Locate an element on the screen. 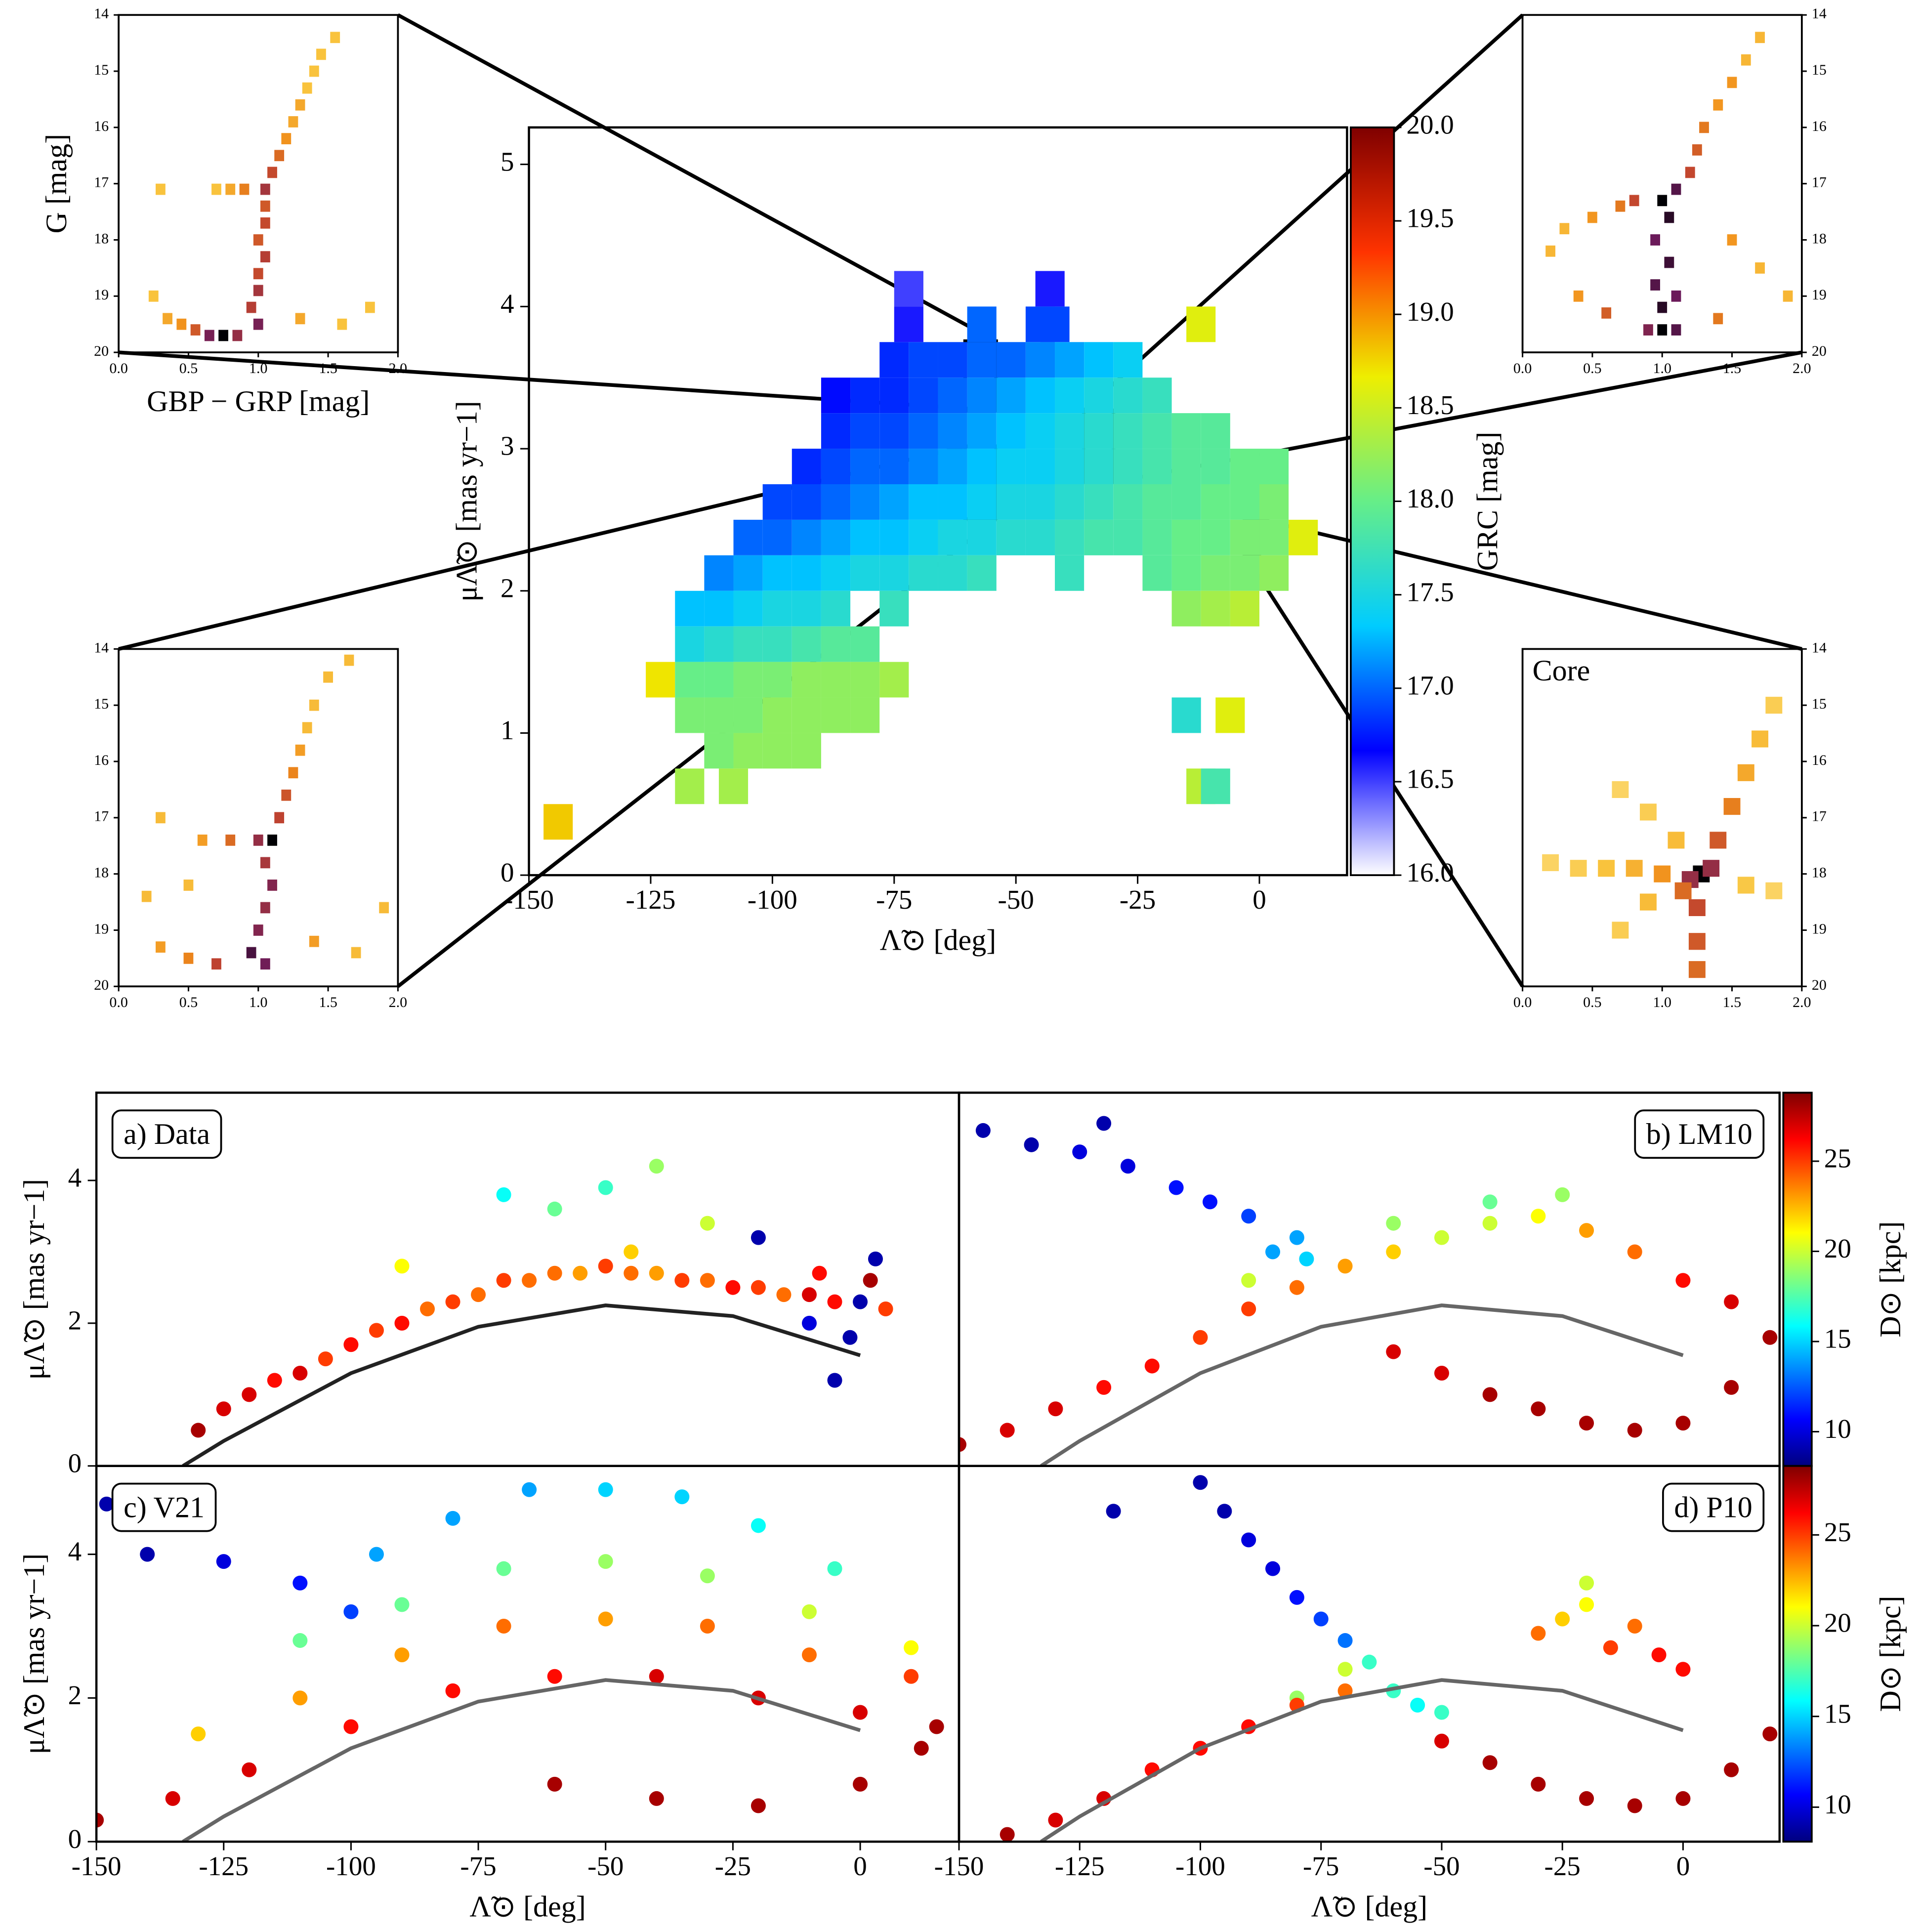 The height and width of the screenshot is (1932, 1918). x-tick-label: -50 is located at coordinates (605, 1866).